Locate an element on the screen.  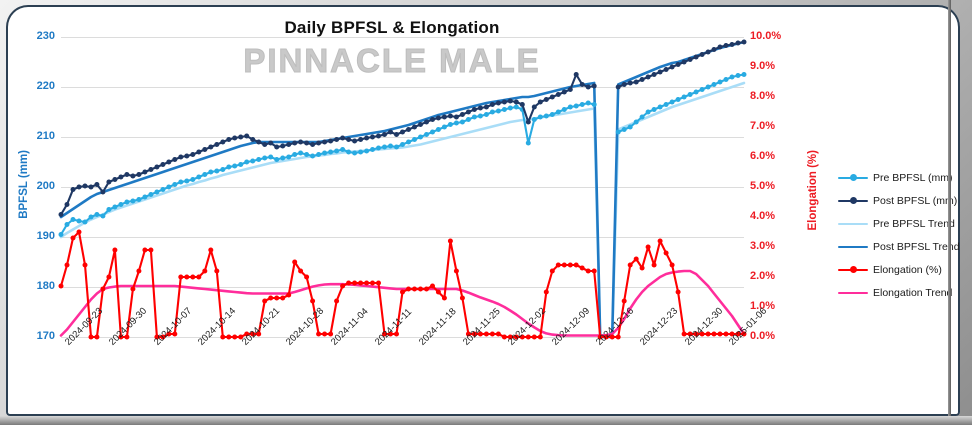
y-axis-right-tick-label: 8.0% is located at coordinates (763, 96).